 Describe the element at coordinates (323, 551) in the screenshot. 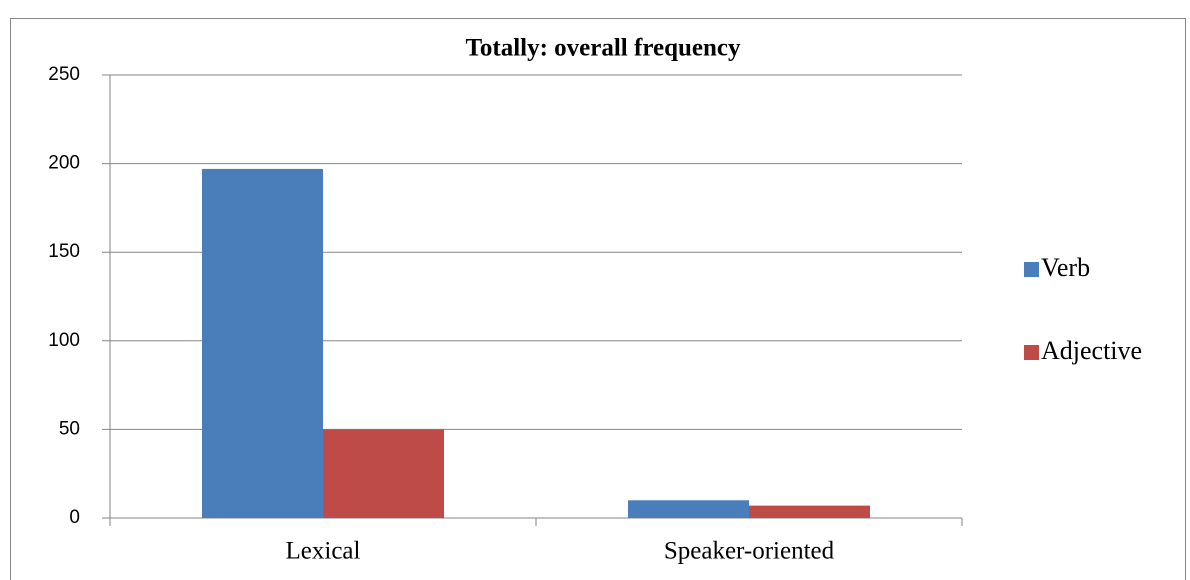

I see `x-tick-label: Lexical` at that location.